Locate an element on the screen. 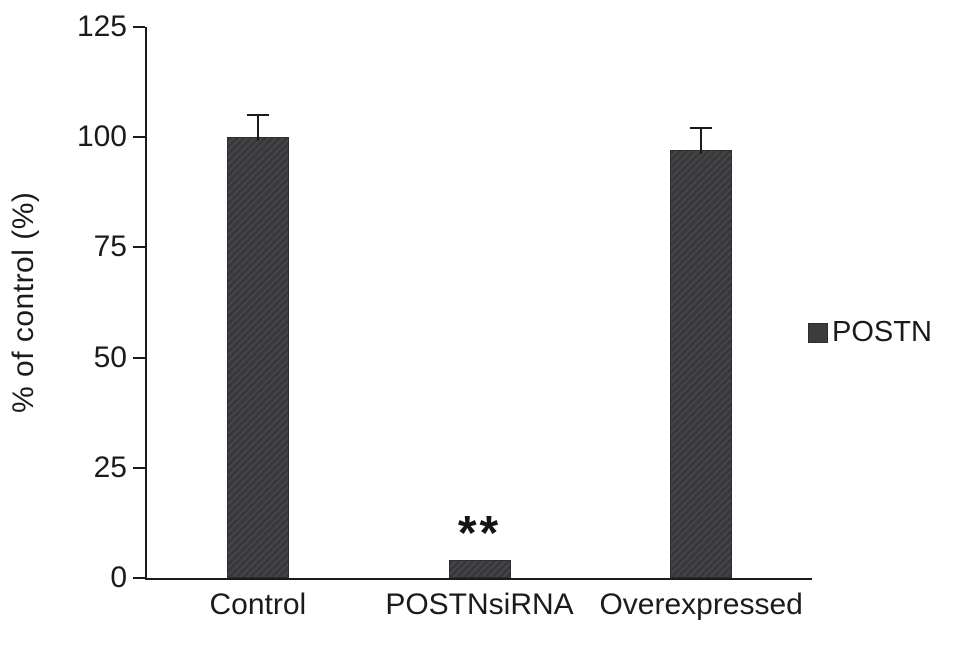 This screenshot has width=969, height=648. error-bar-line-control is located at coordinates (257, 128).